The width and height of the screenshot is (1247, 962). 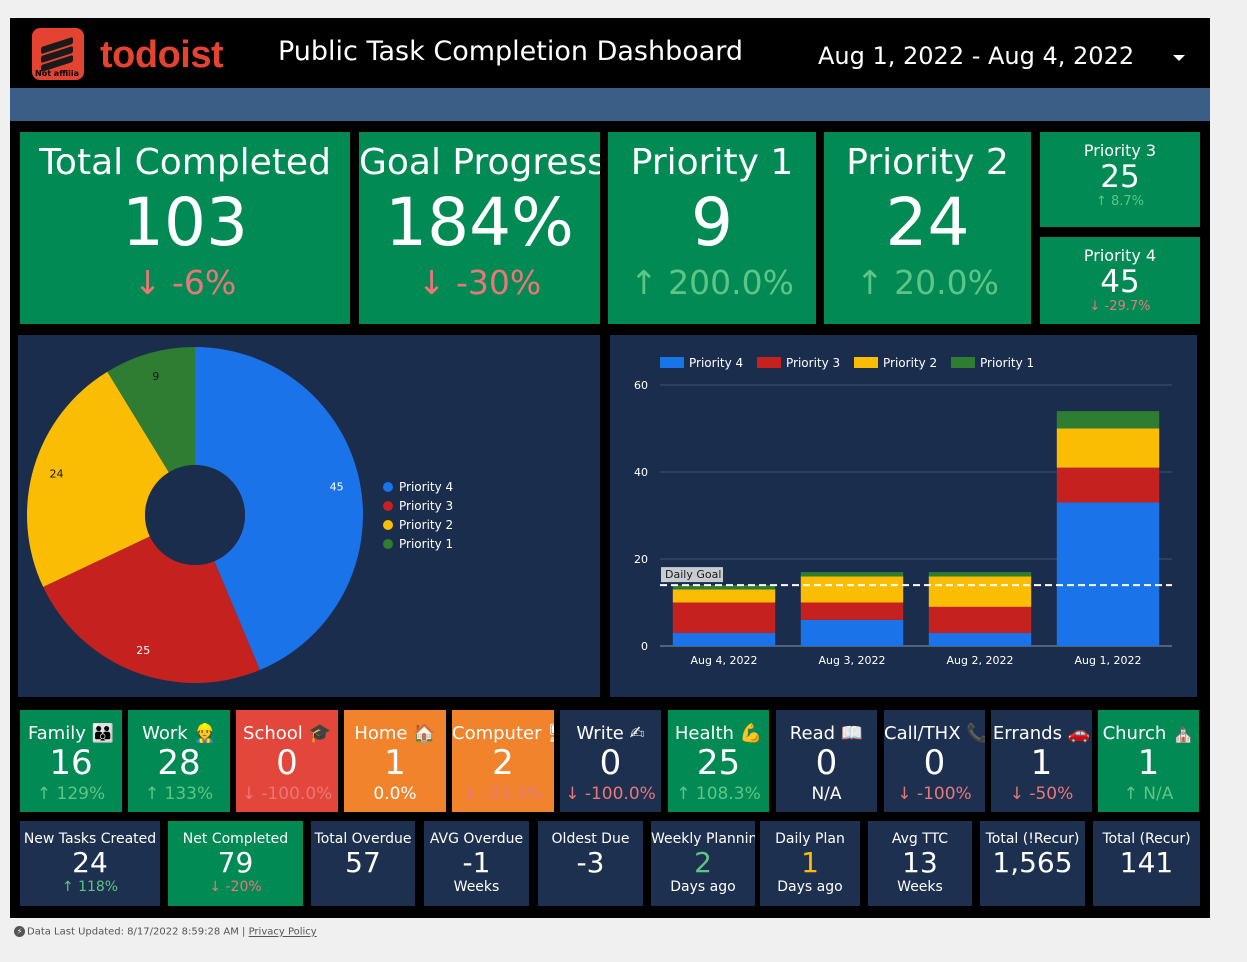 What do you see at coordinates (503, 761) in the screenshot?
I see `category-card-computer: Computer 🖥 2 ↓ -33.3%` at bounding box center [503, 761].